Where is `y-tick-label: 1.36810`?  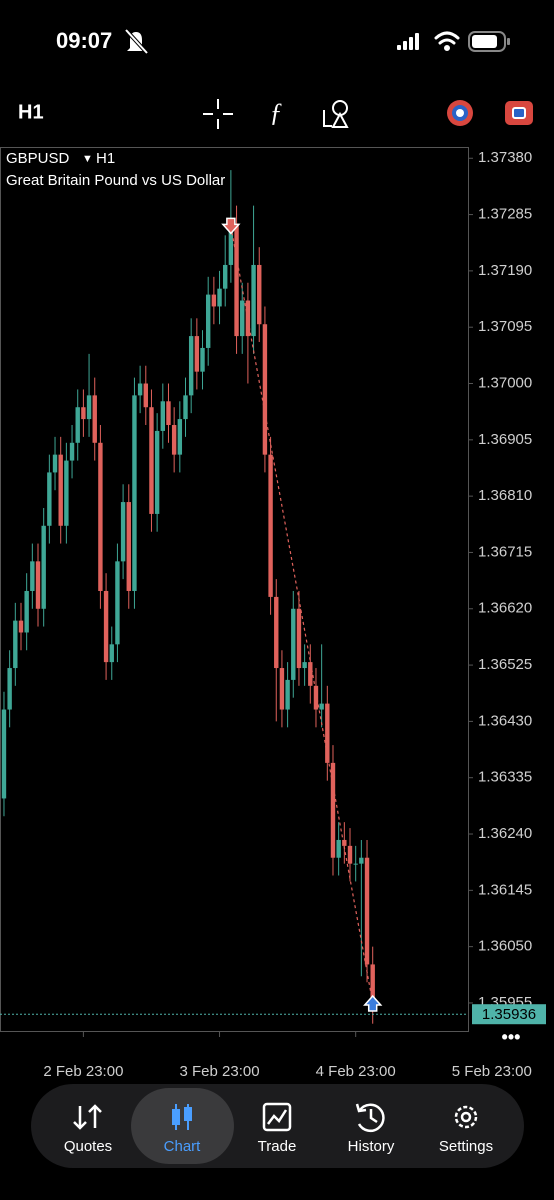 y-tick-label: 1.36810 is located at coordinates (505, 495).